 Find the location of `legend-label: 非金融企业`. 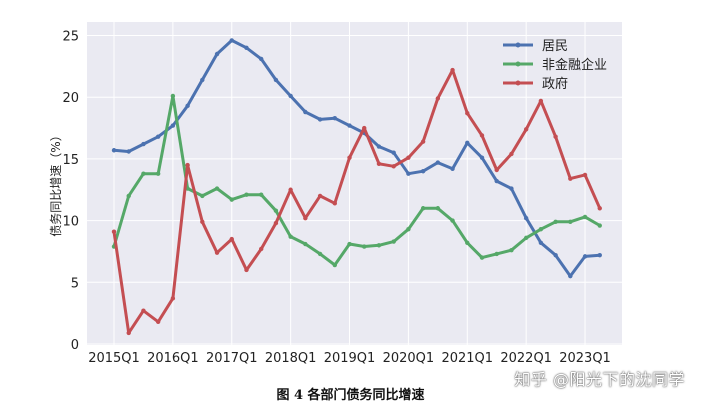

legend-label: 非金融企业 is located at coordinates (574, 65).